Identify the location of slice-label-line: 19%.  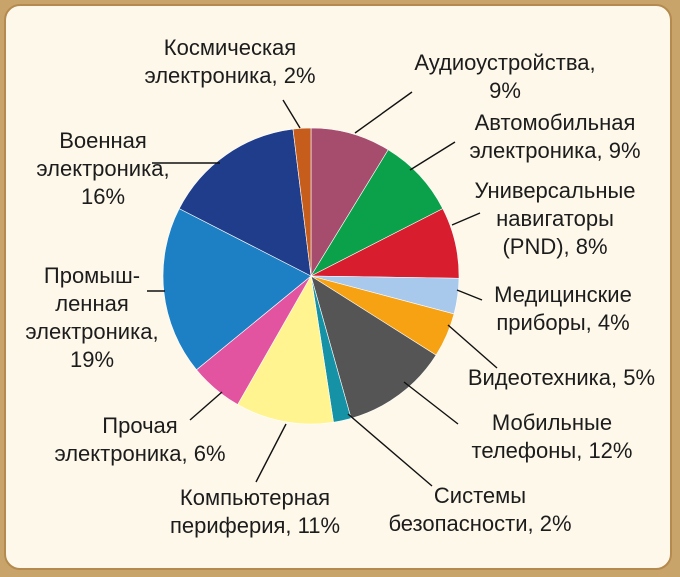
(92, 359).